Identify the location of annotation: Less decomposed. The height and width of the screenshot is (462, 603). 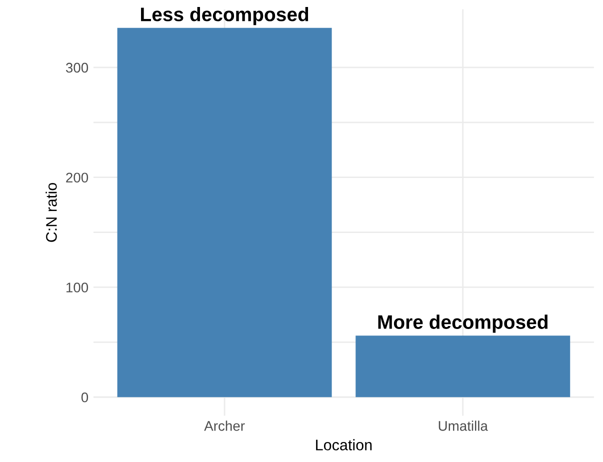
(224, 16).